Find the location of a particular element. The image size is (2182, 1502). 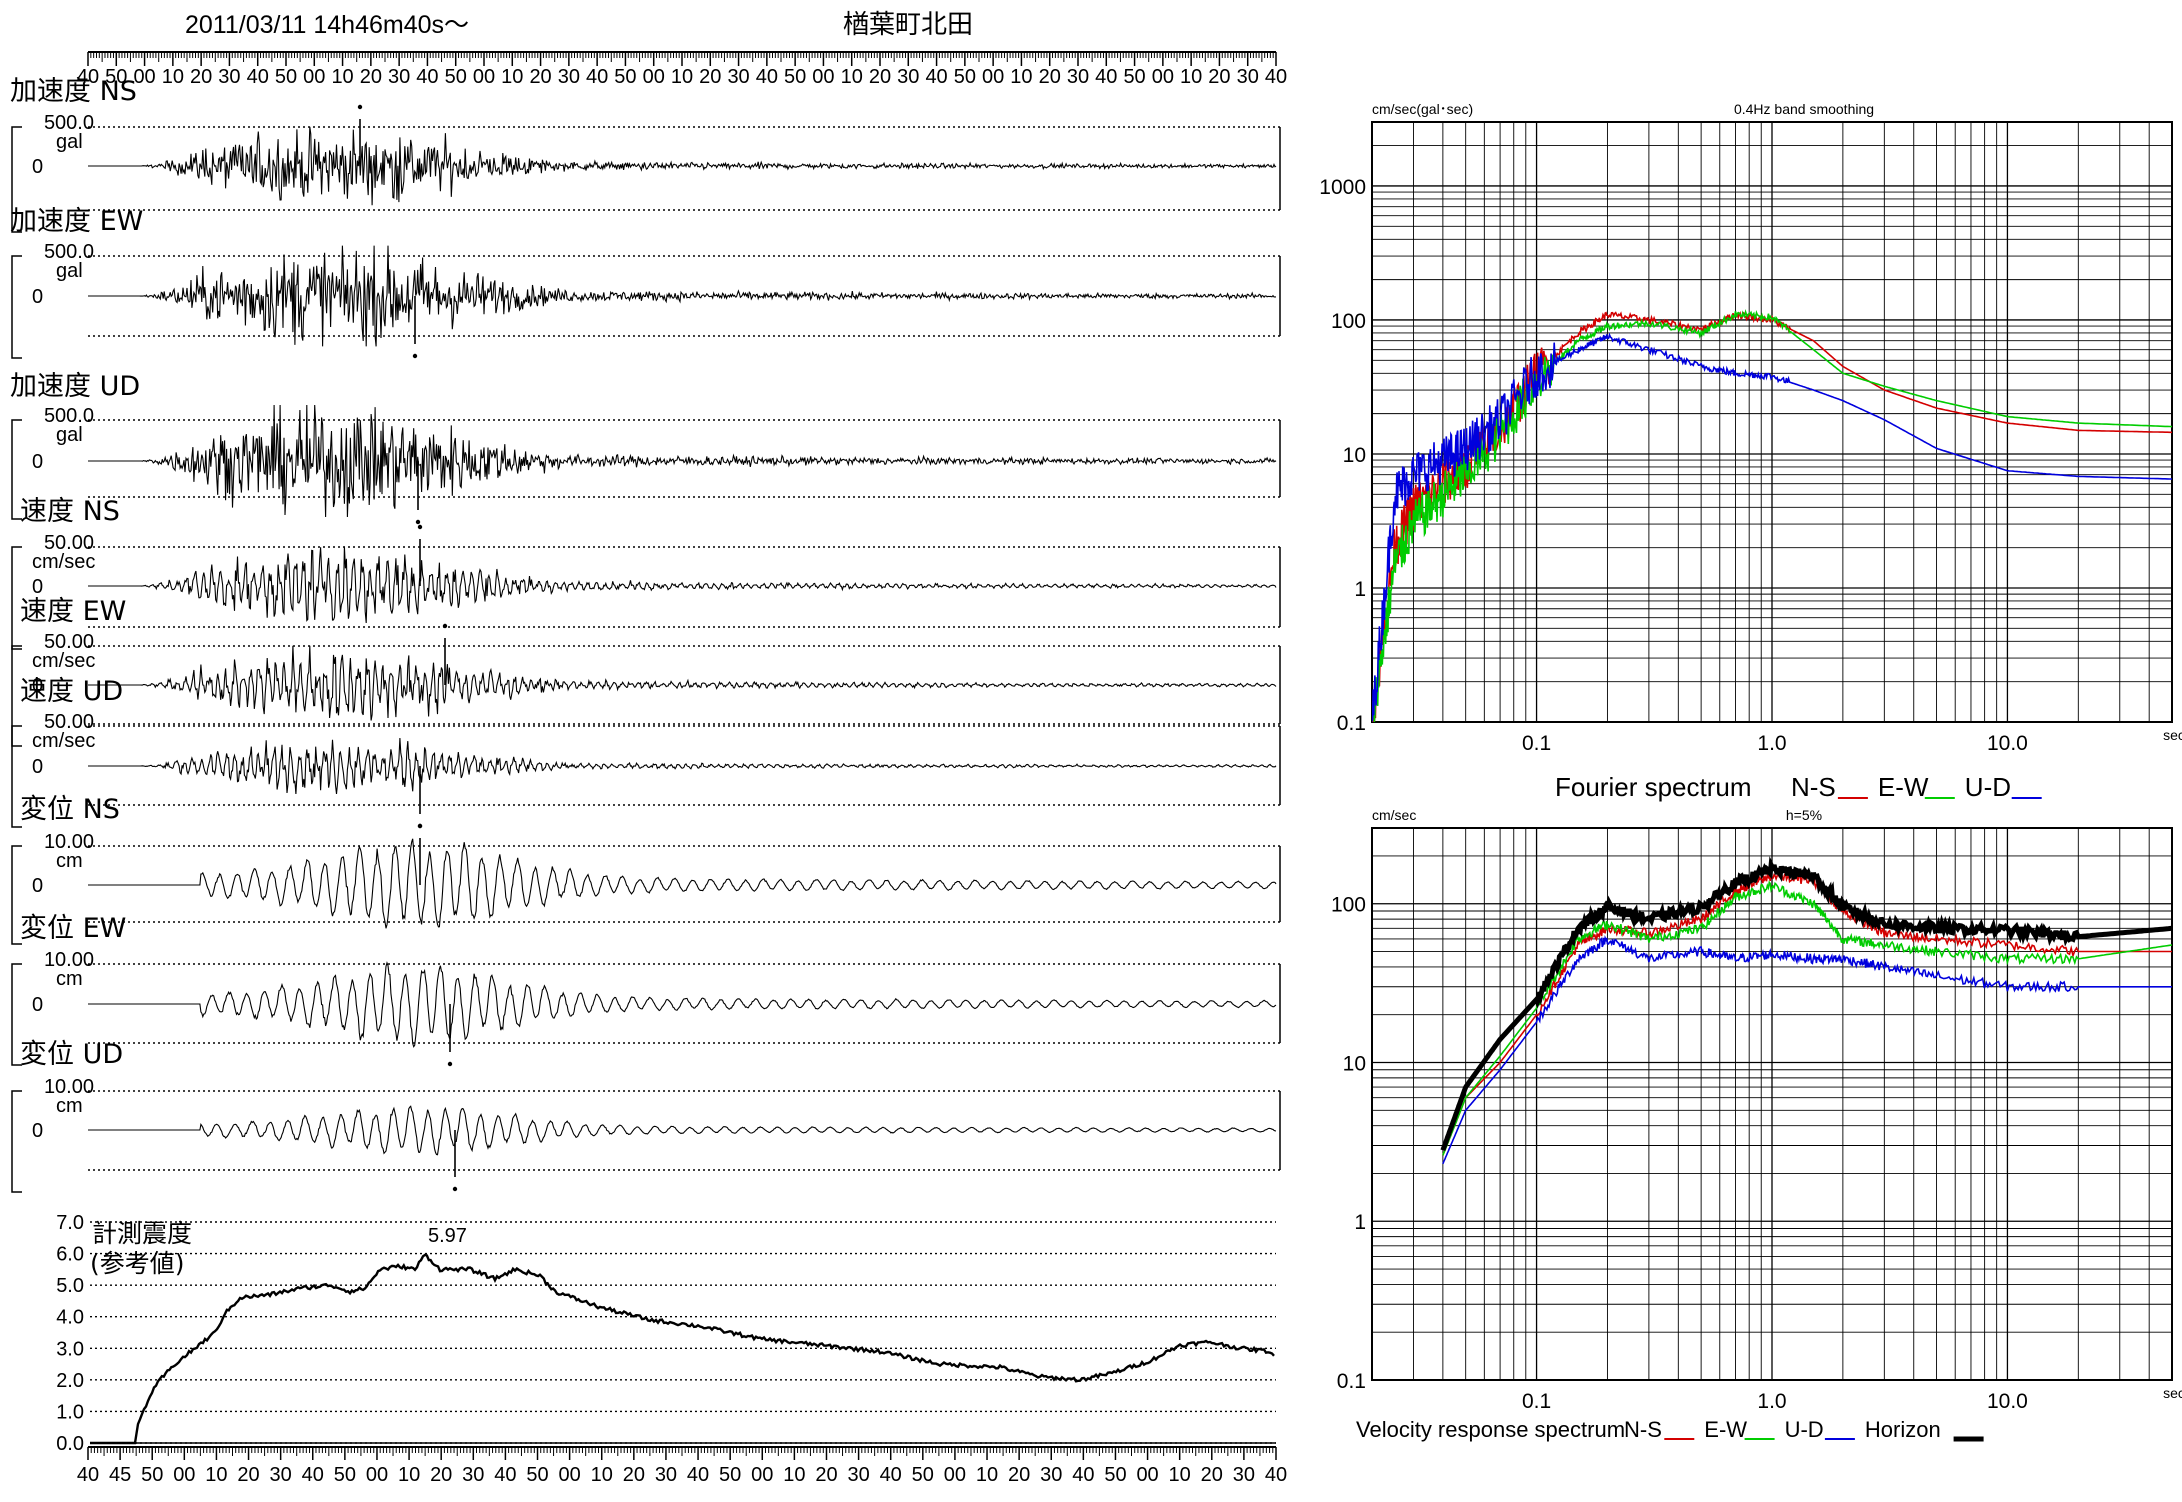

y-tick-label: 10 is located at coordinates (1354, 1063).